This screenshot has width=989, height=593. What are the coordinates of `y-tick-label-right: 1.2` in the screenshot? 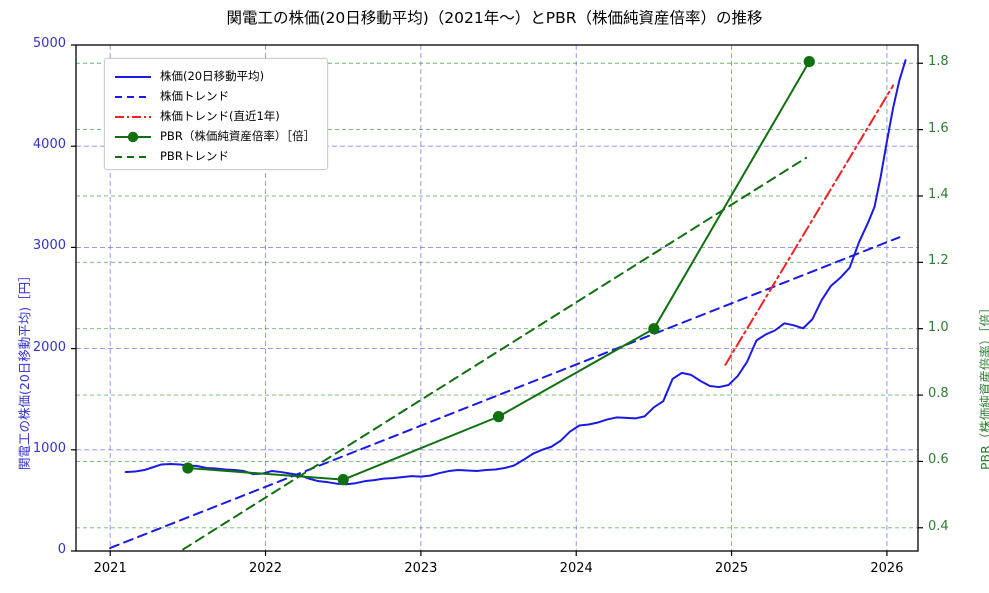 It's located at (938, 261).